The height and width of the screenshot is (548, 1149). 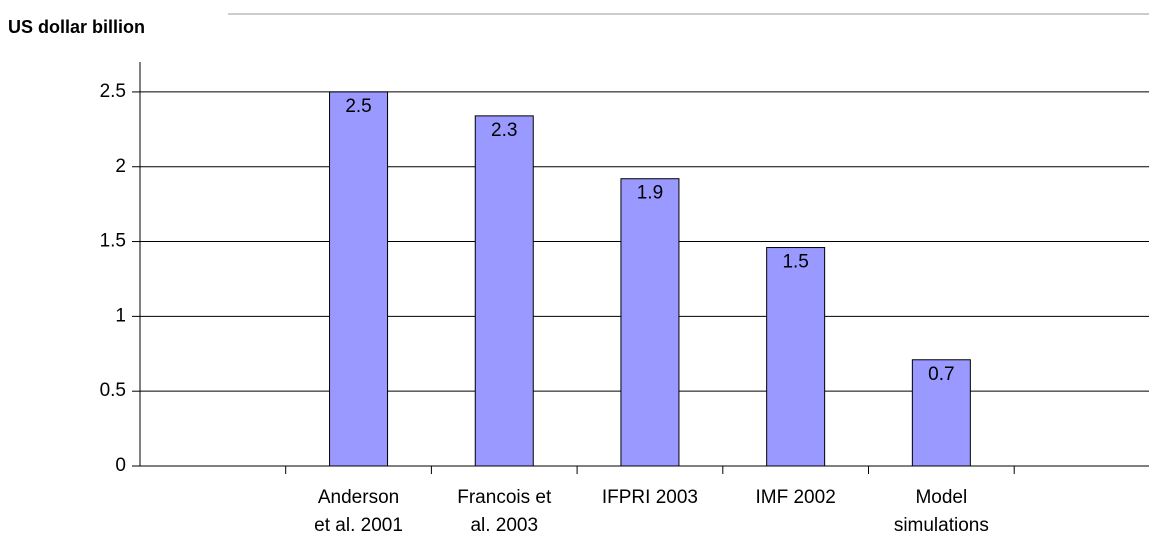 I want to click on chart-title: US dollar billion, so click(x=76, y=27).